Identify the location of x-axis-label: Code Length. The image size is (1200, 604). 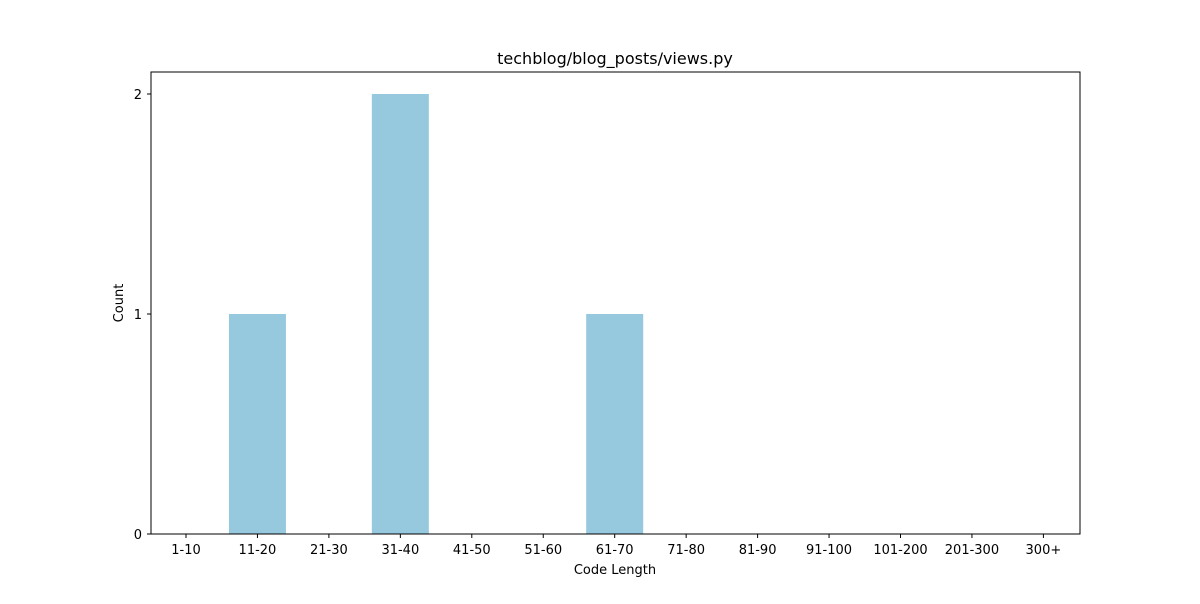
(615, 570).